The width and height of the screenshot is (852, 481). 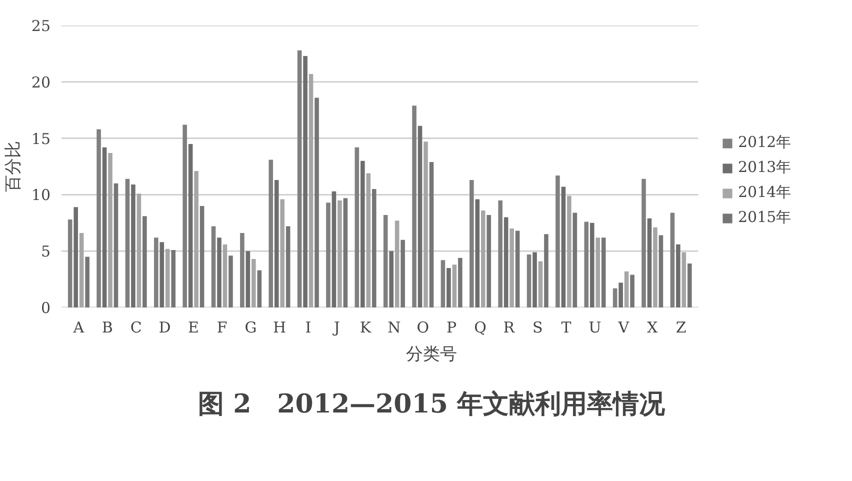 I want to click on y-axis-title: 百分比, so click(x=13, y=166).